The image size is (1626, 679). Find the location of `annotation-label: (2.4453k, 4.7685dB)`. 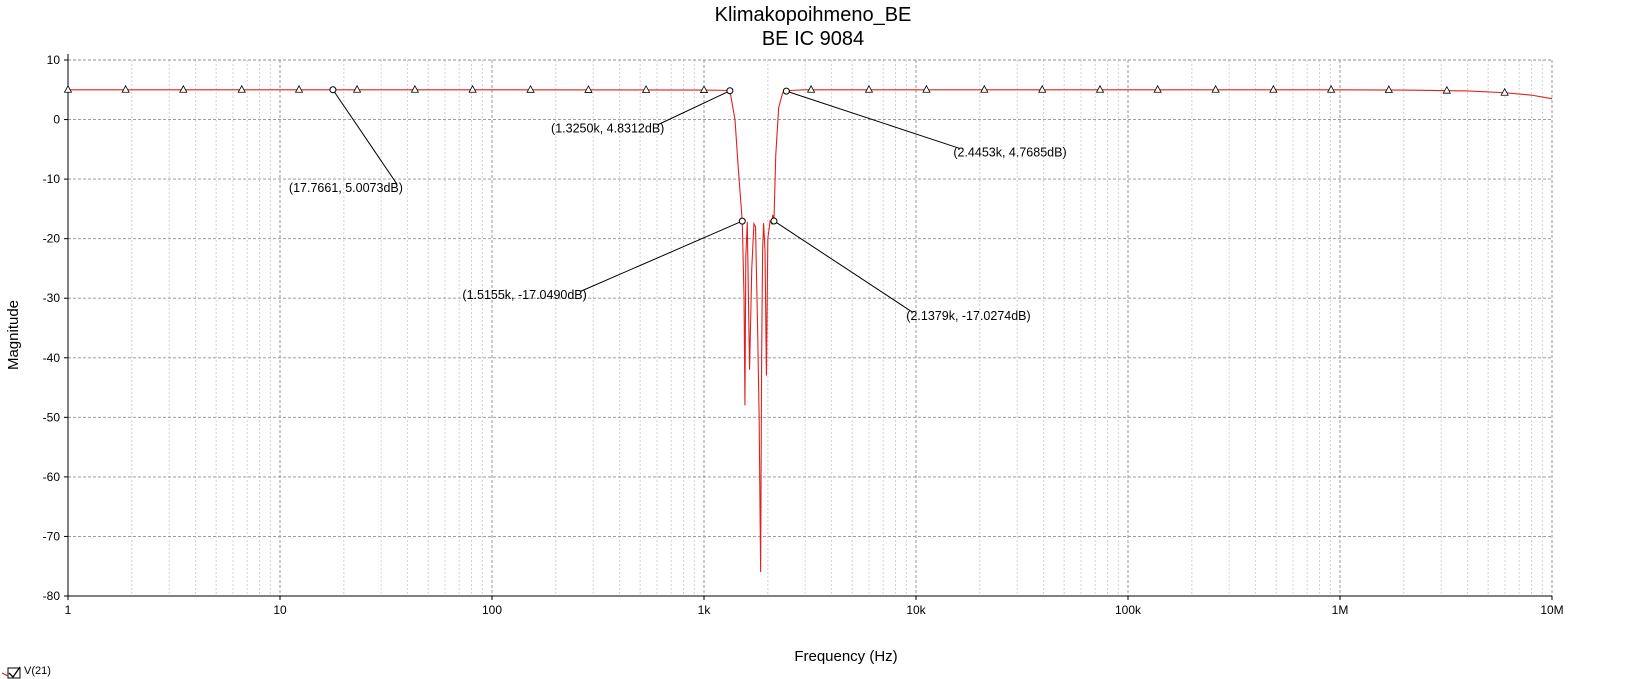

annotation-label: (2.4453k, 4.7685dB) is located at coordinates (1009, 152).